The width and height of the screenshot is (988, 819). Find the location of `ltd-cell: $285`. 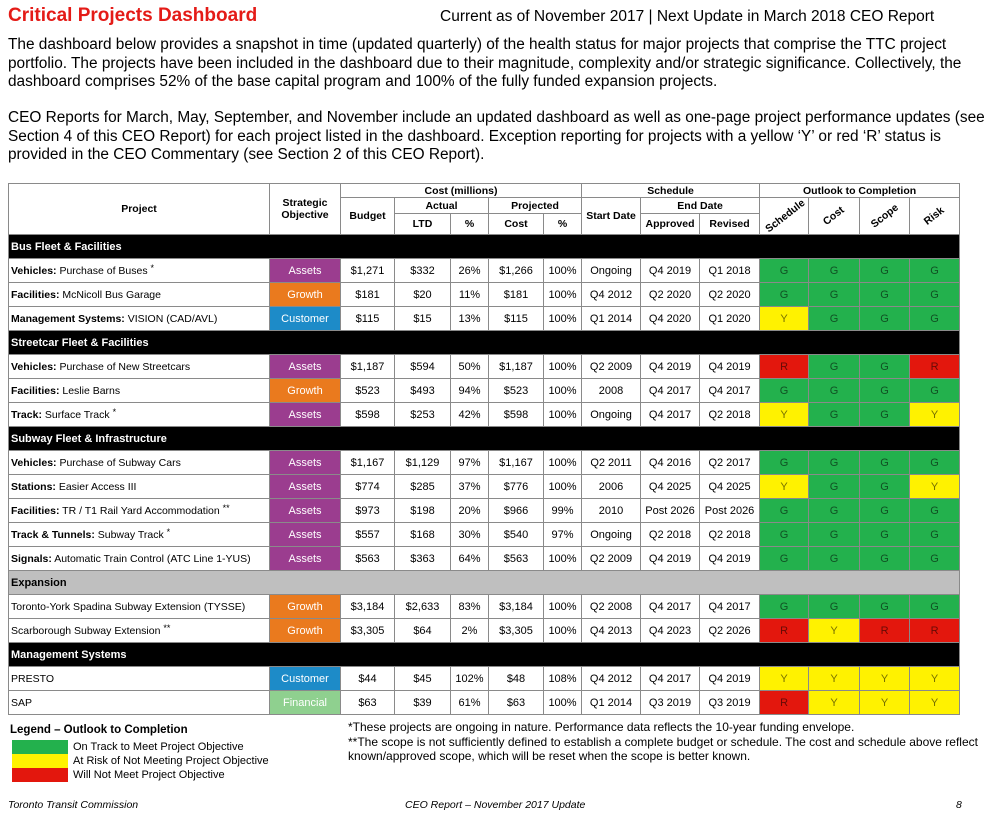

ltd-cell: $285 is located at coordinates (422, 486).